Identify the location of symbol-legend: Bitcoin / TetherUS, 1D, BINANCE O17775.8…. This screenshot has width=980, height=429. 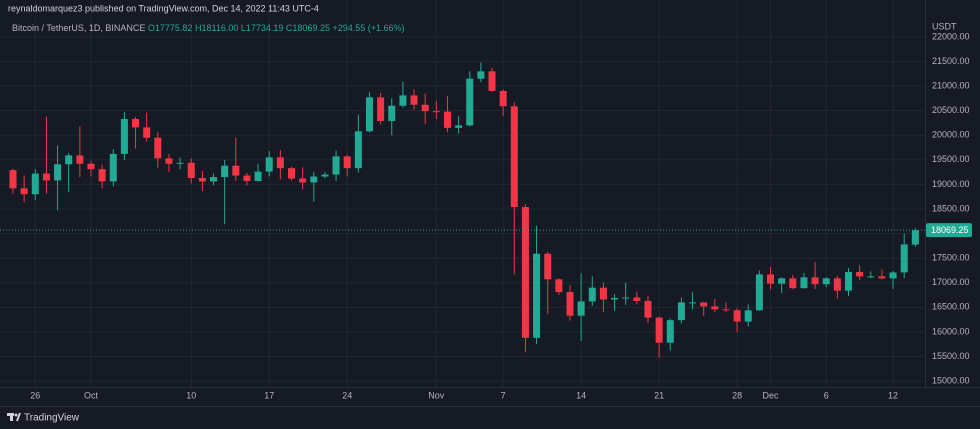
(208, 28).